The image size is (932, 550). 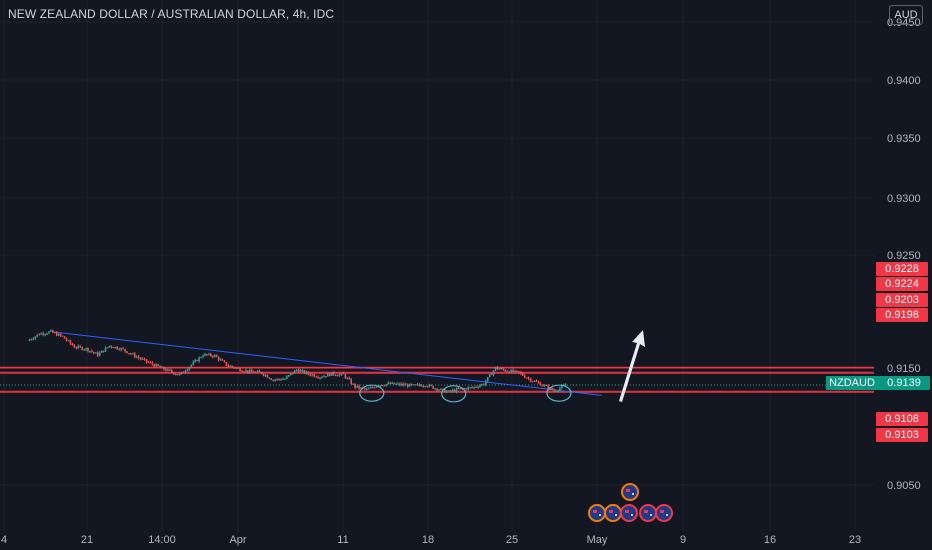 I want to click on trendline, so click(x=326, y=363).